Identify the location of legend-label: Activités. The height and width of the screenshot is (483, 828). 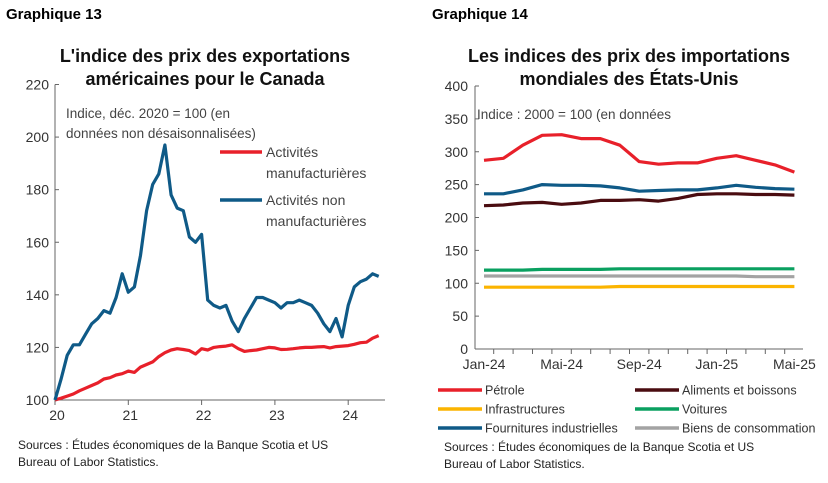
(292, 152).